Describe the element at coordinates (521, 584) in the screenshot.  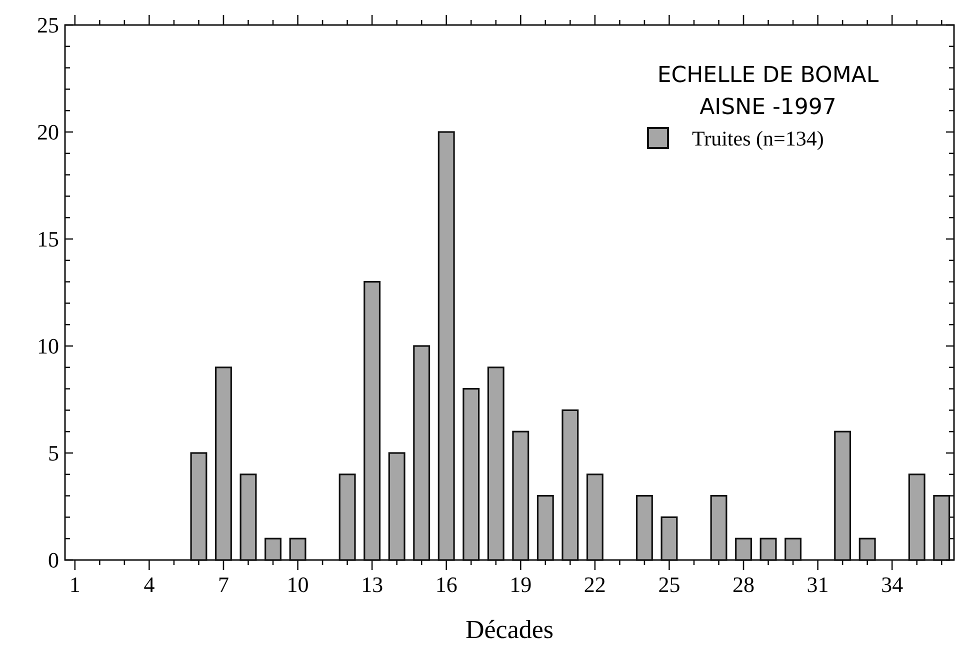
I see `x-tick-label: 19` at that location.